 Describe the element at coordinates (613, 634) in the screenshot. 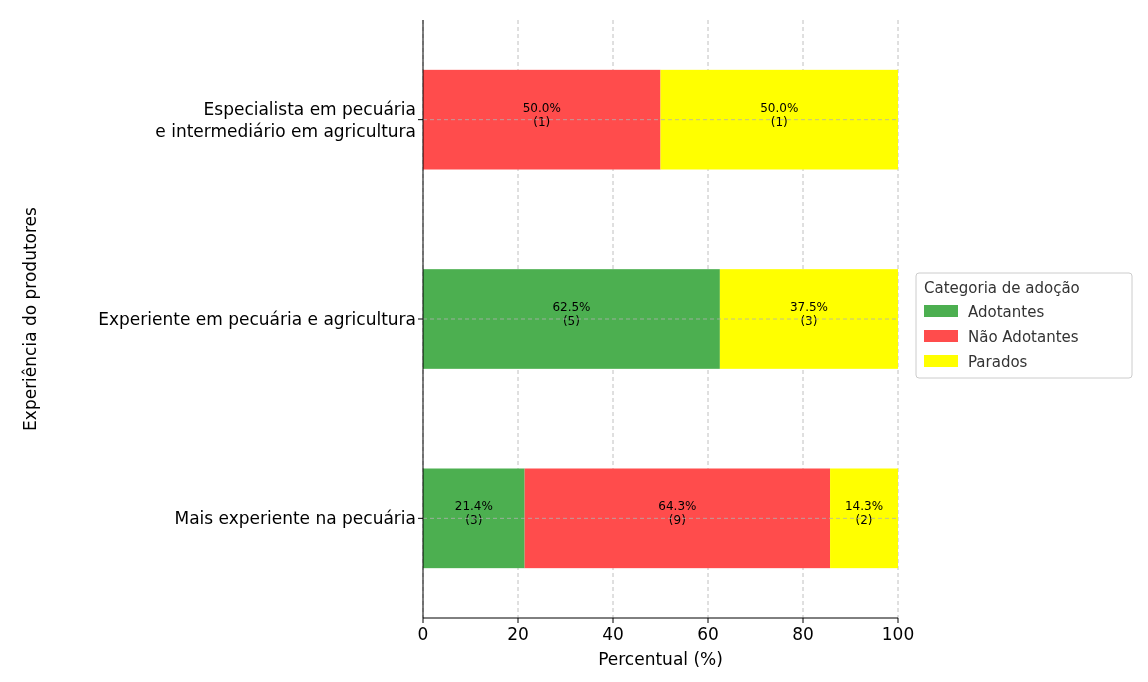

I see `x-tick-label: 40` at that location.